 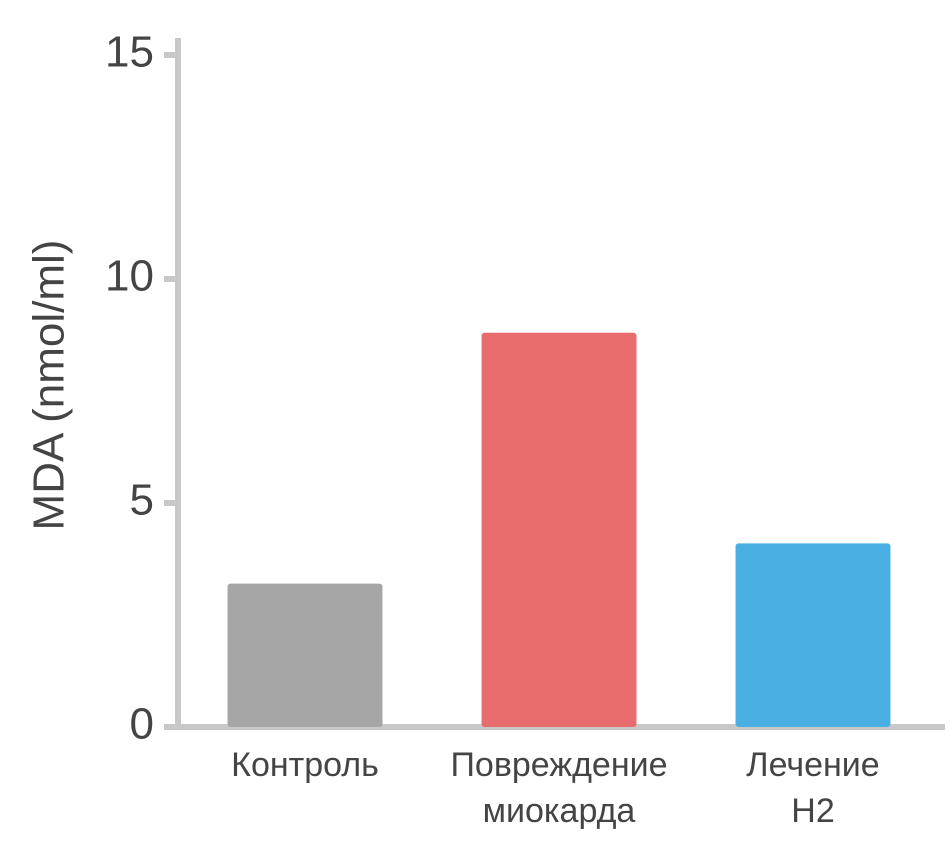 I want to click on y-tick-label: 10, so click(x=129, y=276).